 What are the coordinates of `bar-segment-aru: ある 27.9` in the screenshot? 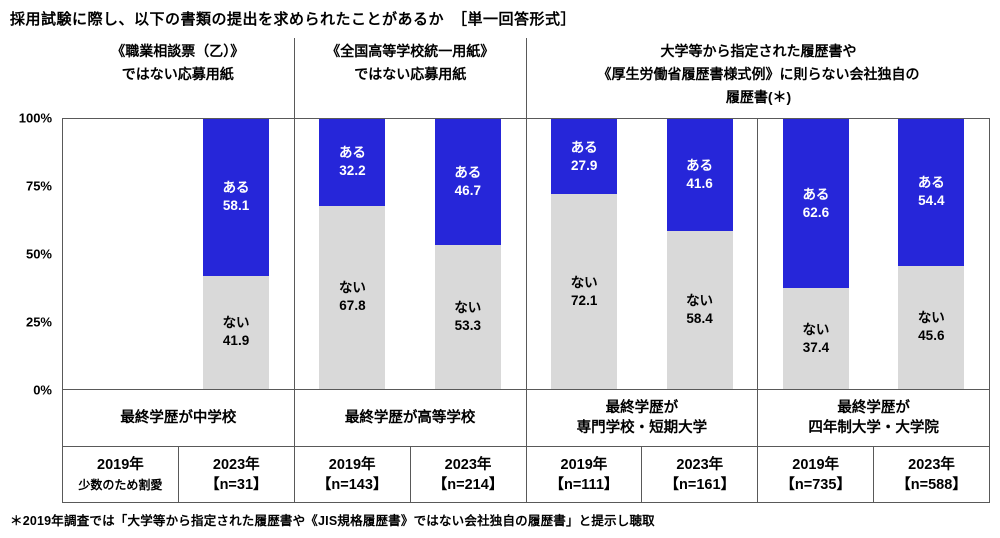 It's located at (584, 157).